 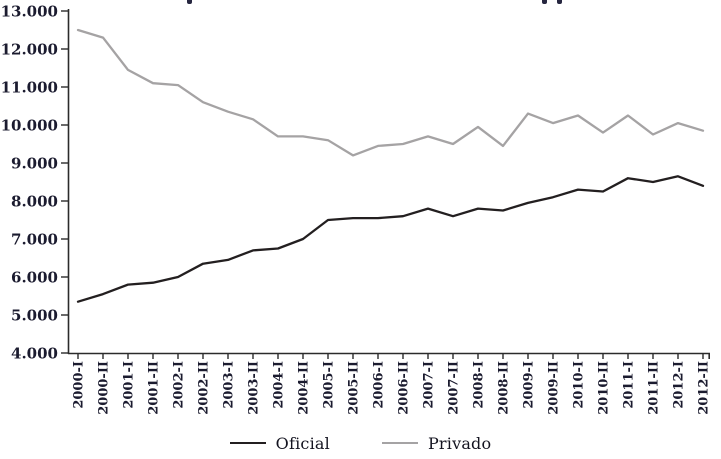 What do you see at coordinates (29, 50) in the screenshot?
I see `y-tick-label: 12.000` at bounding box center [29, 50].